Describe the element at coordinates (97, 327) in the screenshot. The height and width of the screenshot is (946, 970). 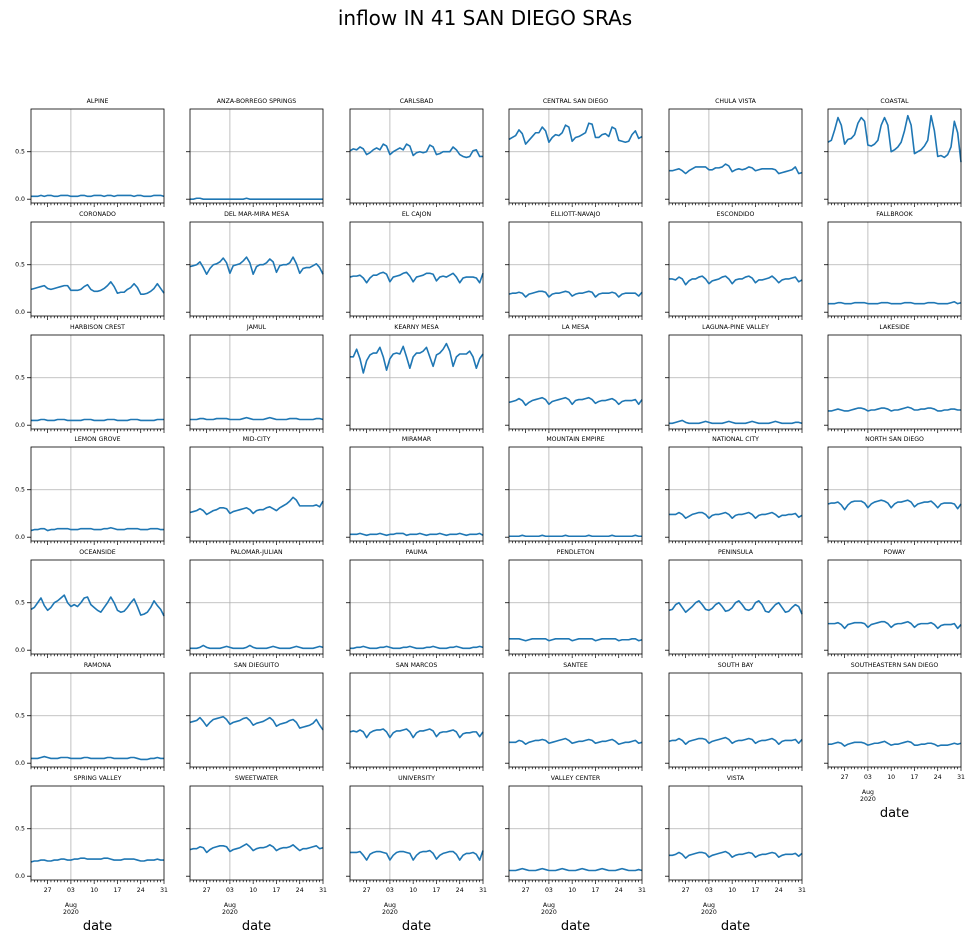
I see `subplot-title: HARBISON CREST` at that location.